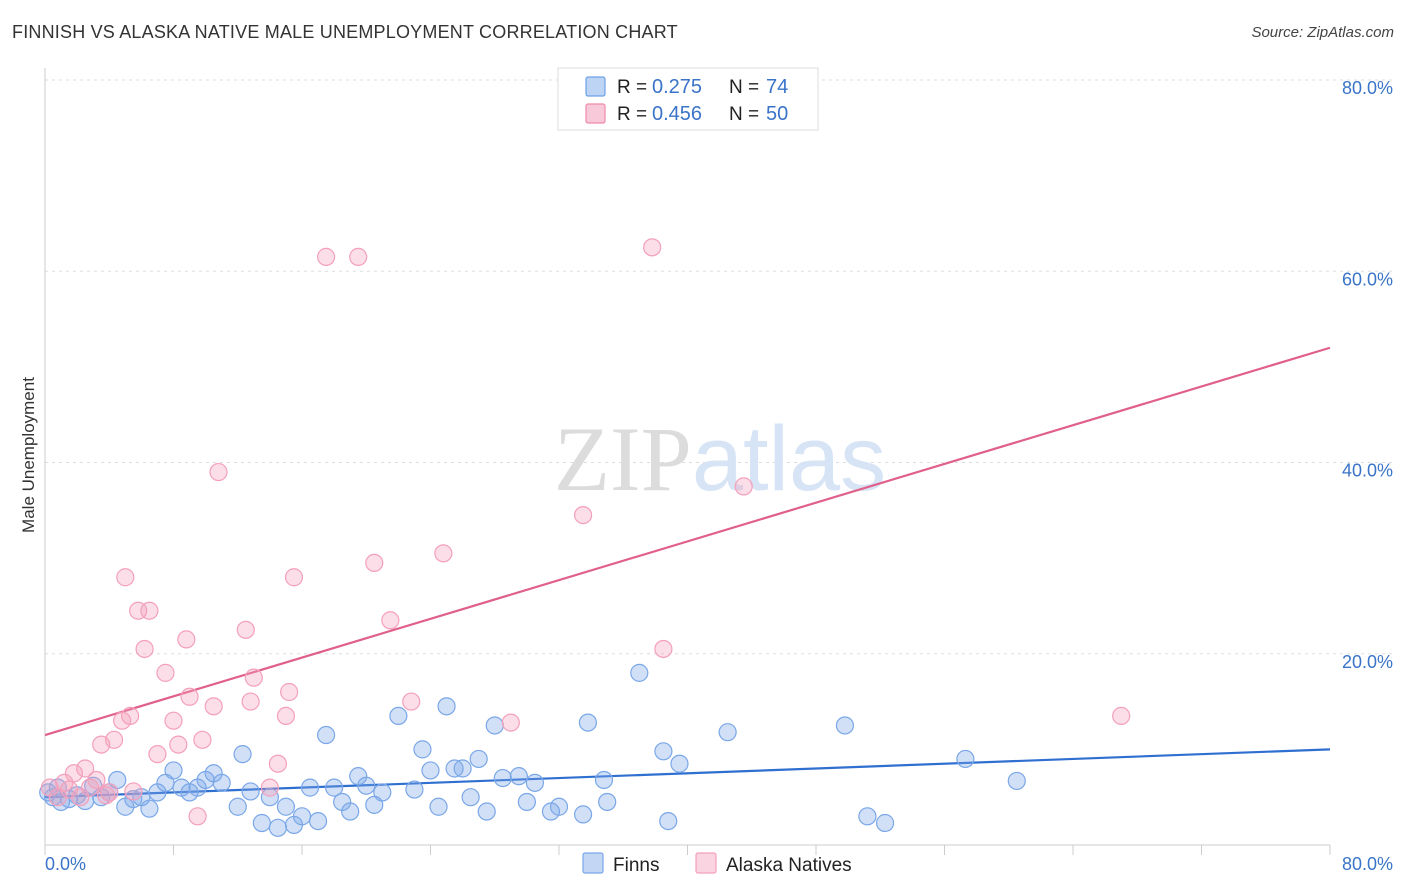 Image resolution: width=1406 pixels, height=892 pixels. What do you see at coordinates (677, 114) in the screenshot?
I see `stats-r-value: 0.456` at bounding box center [677, 114].